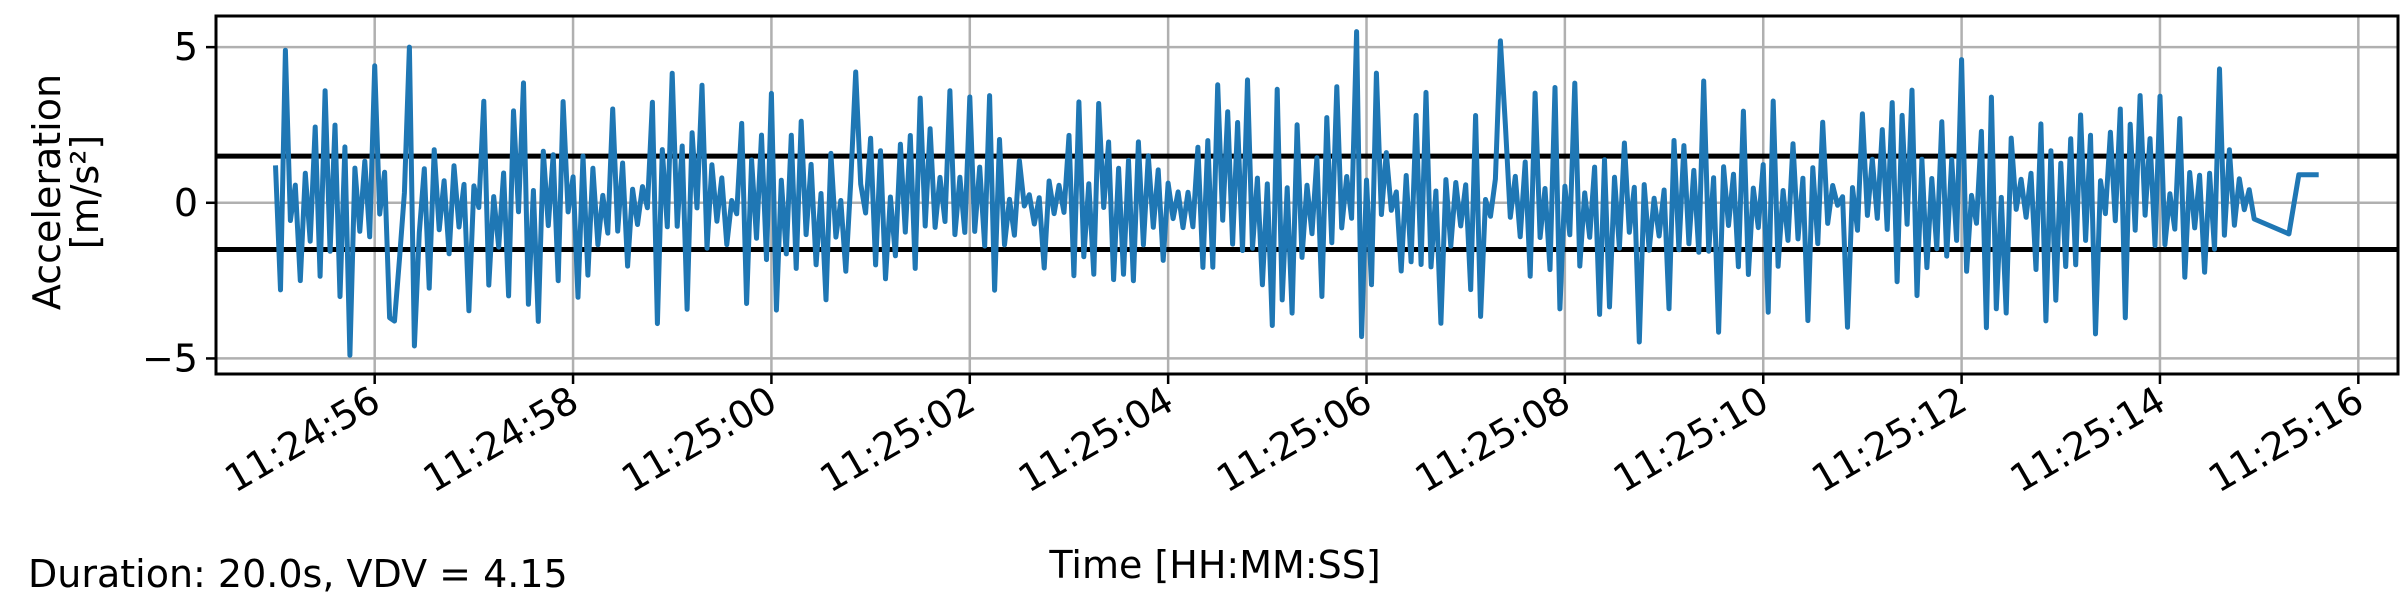 The width and height of the screenshot is (2400, 600). I want to click on x-tick-label: 11:24:58, so click(501, 439).